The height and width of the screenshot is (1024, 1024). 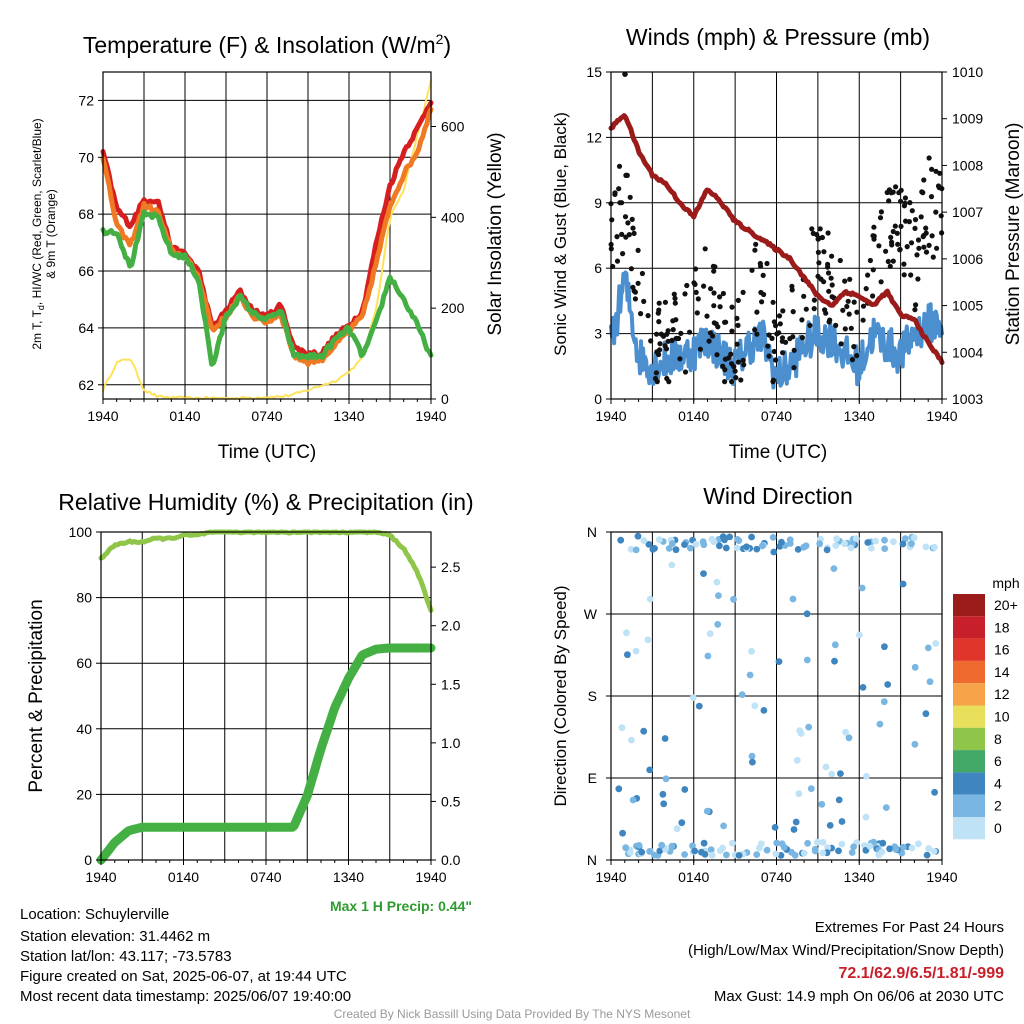 What do you see at coordinates (1002, 627) in the screenshot?
I see `colorbar-label-1: 18` at bounding box center [1002, 627].